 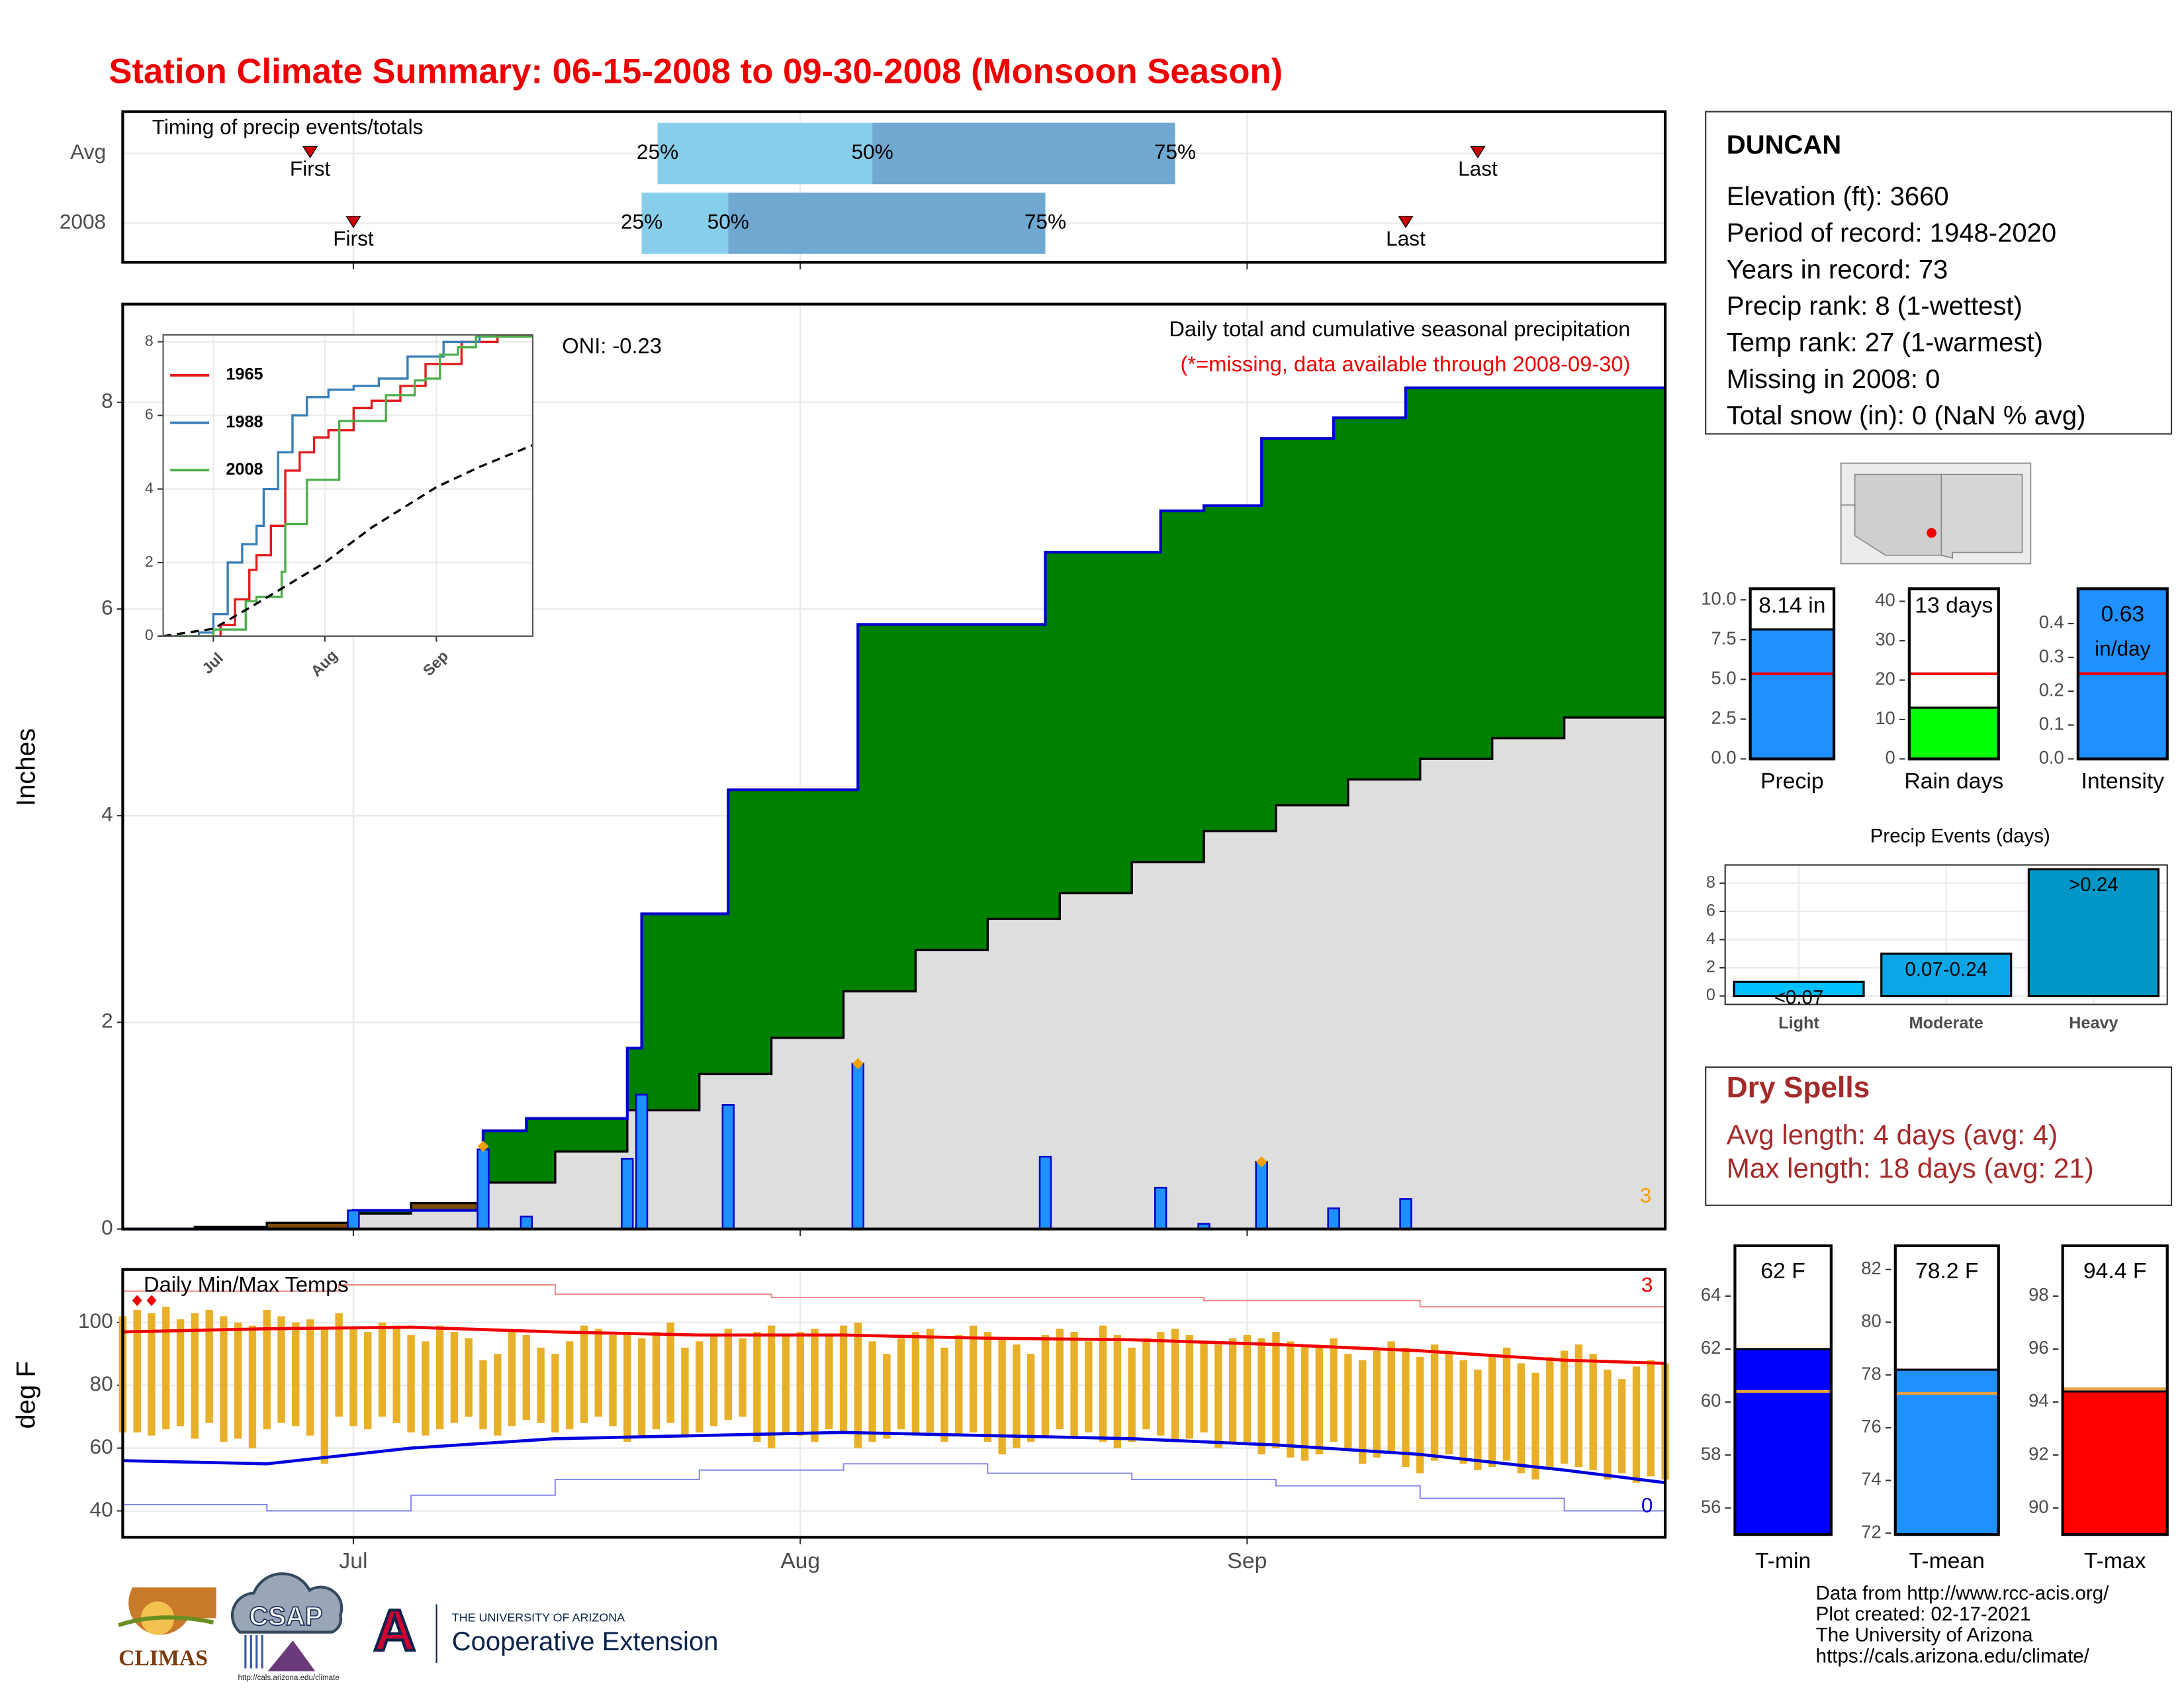 I want to click on station-info: Total snow (in): 0 (NaN % avg), so click(x=1906, y=415).